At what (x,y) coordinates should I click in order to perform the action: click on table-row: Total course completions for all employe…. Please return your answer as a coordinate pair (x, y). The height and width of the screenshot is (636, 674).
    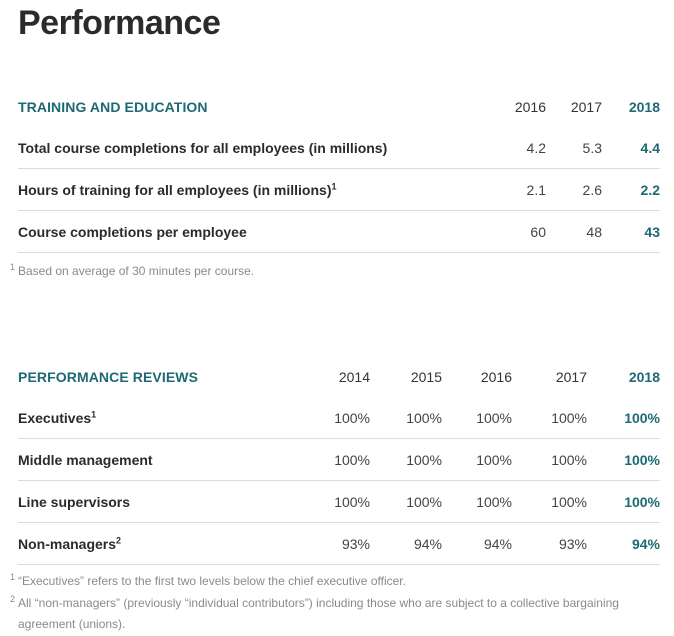
    Looking at the image, I should click on (339, 148).